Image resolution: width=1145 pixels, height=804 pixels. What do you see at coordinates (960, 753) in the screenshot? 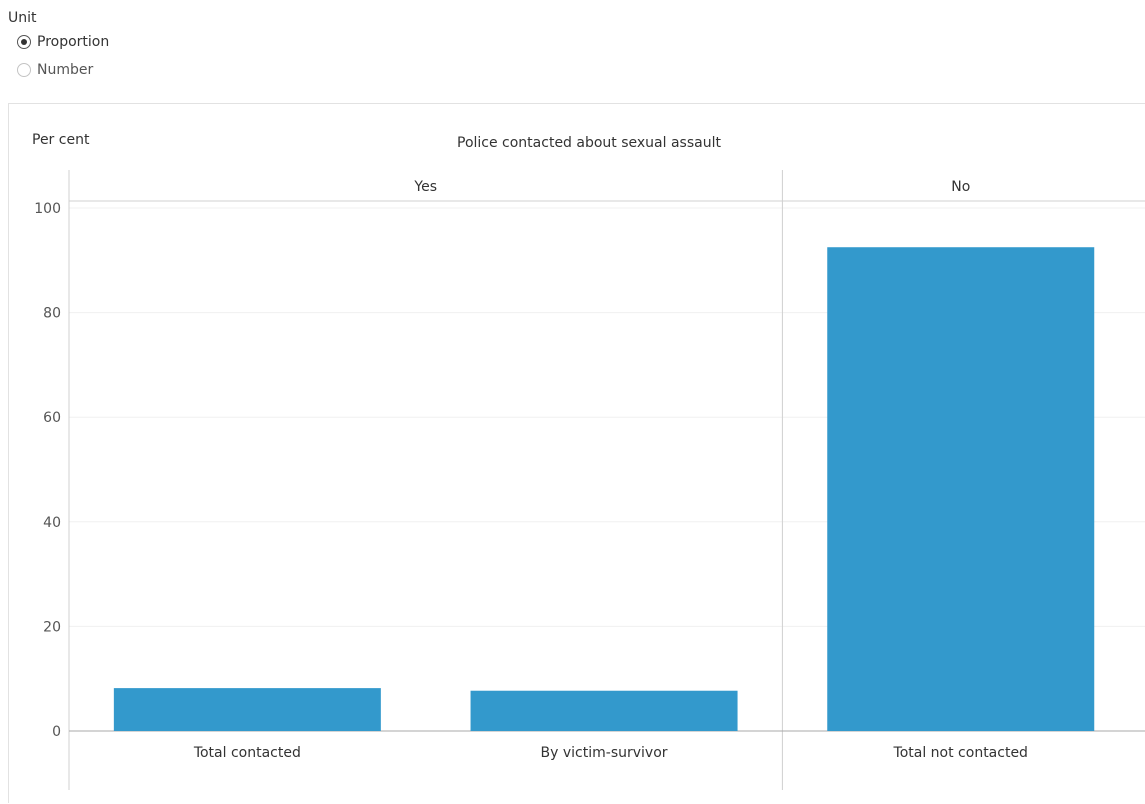
I see `x-category-label: Total not contacted` at bounding box center [960, 753].